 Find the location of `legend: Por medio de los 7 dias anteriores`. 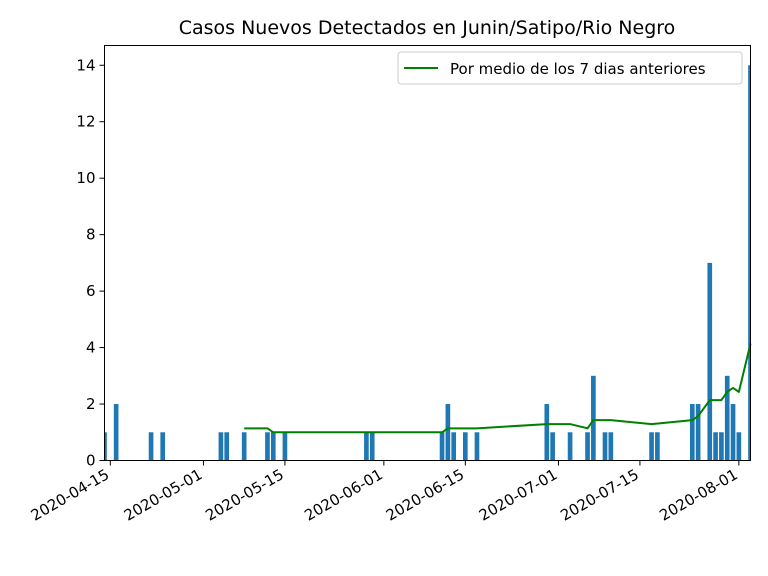

legend: Por medio de los 7 dias anteriores is located at coordinates (570, 68).